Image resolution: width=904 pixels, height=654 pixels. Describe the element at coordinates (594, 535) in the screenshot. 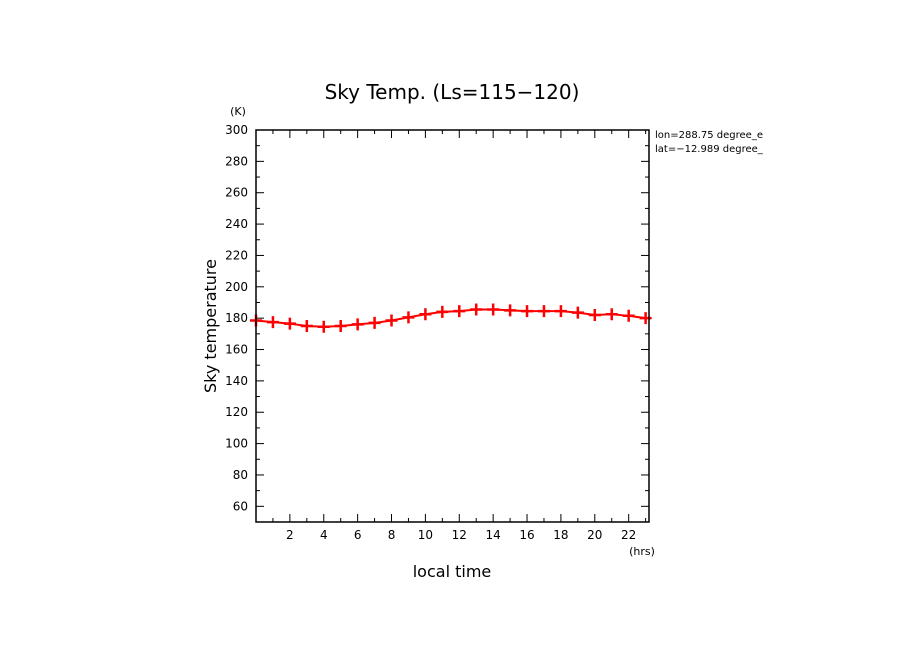

I see `x-tick-label: 20` at that location.